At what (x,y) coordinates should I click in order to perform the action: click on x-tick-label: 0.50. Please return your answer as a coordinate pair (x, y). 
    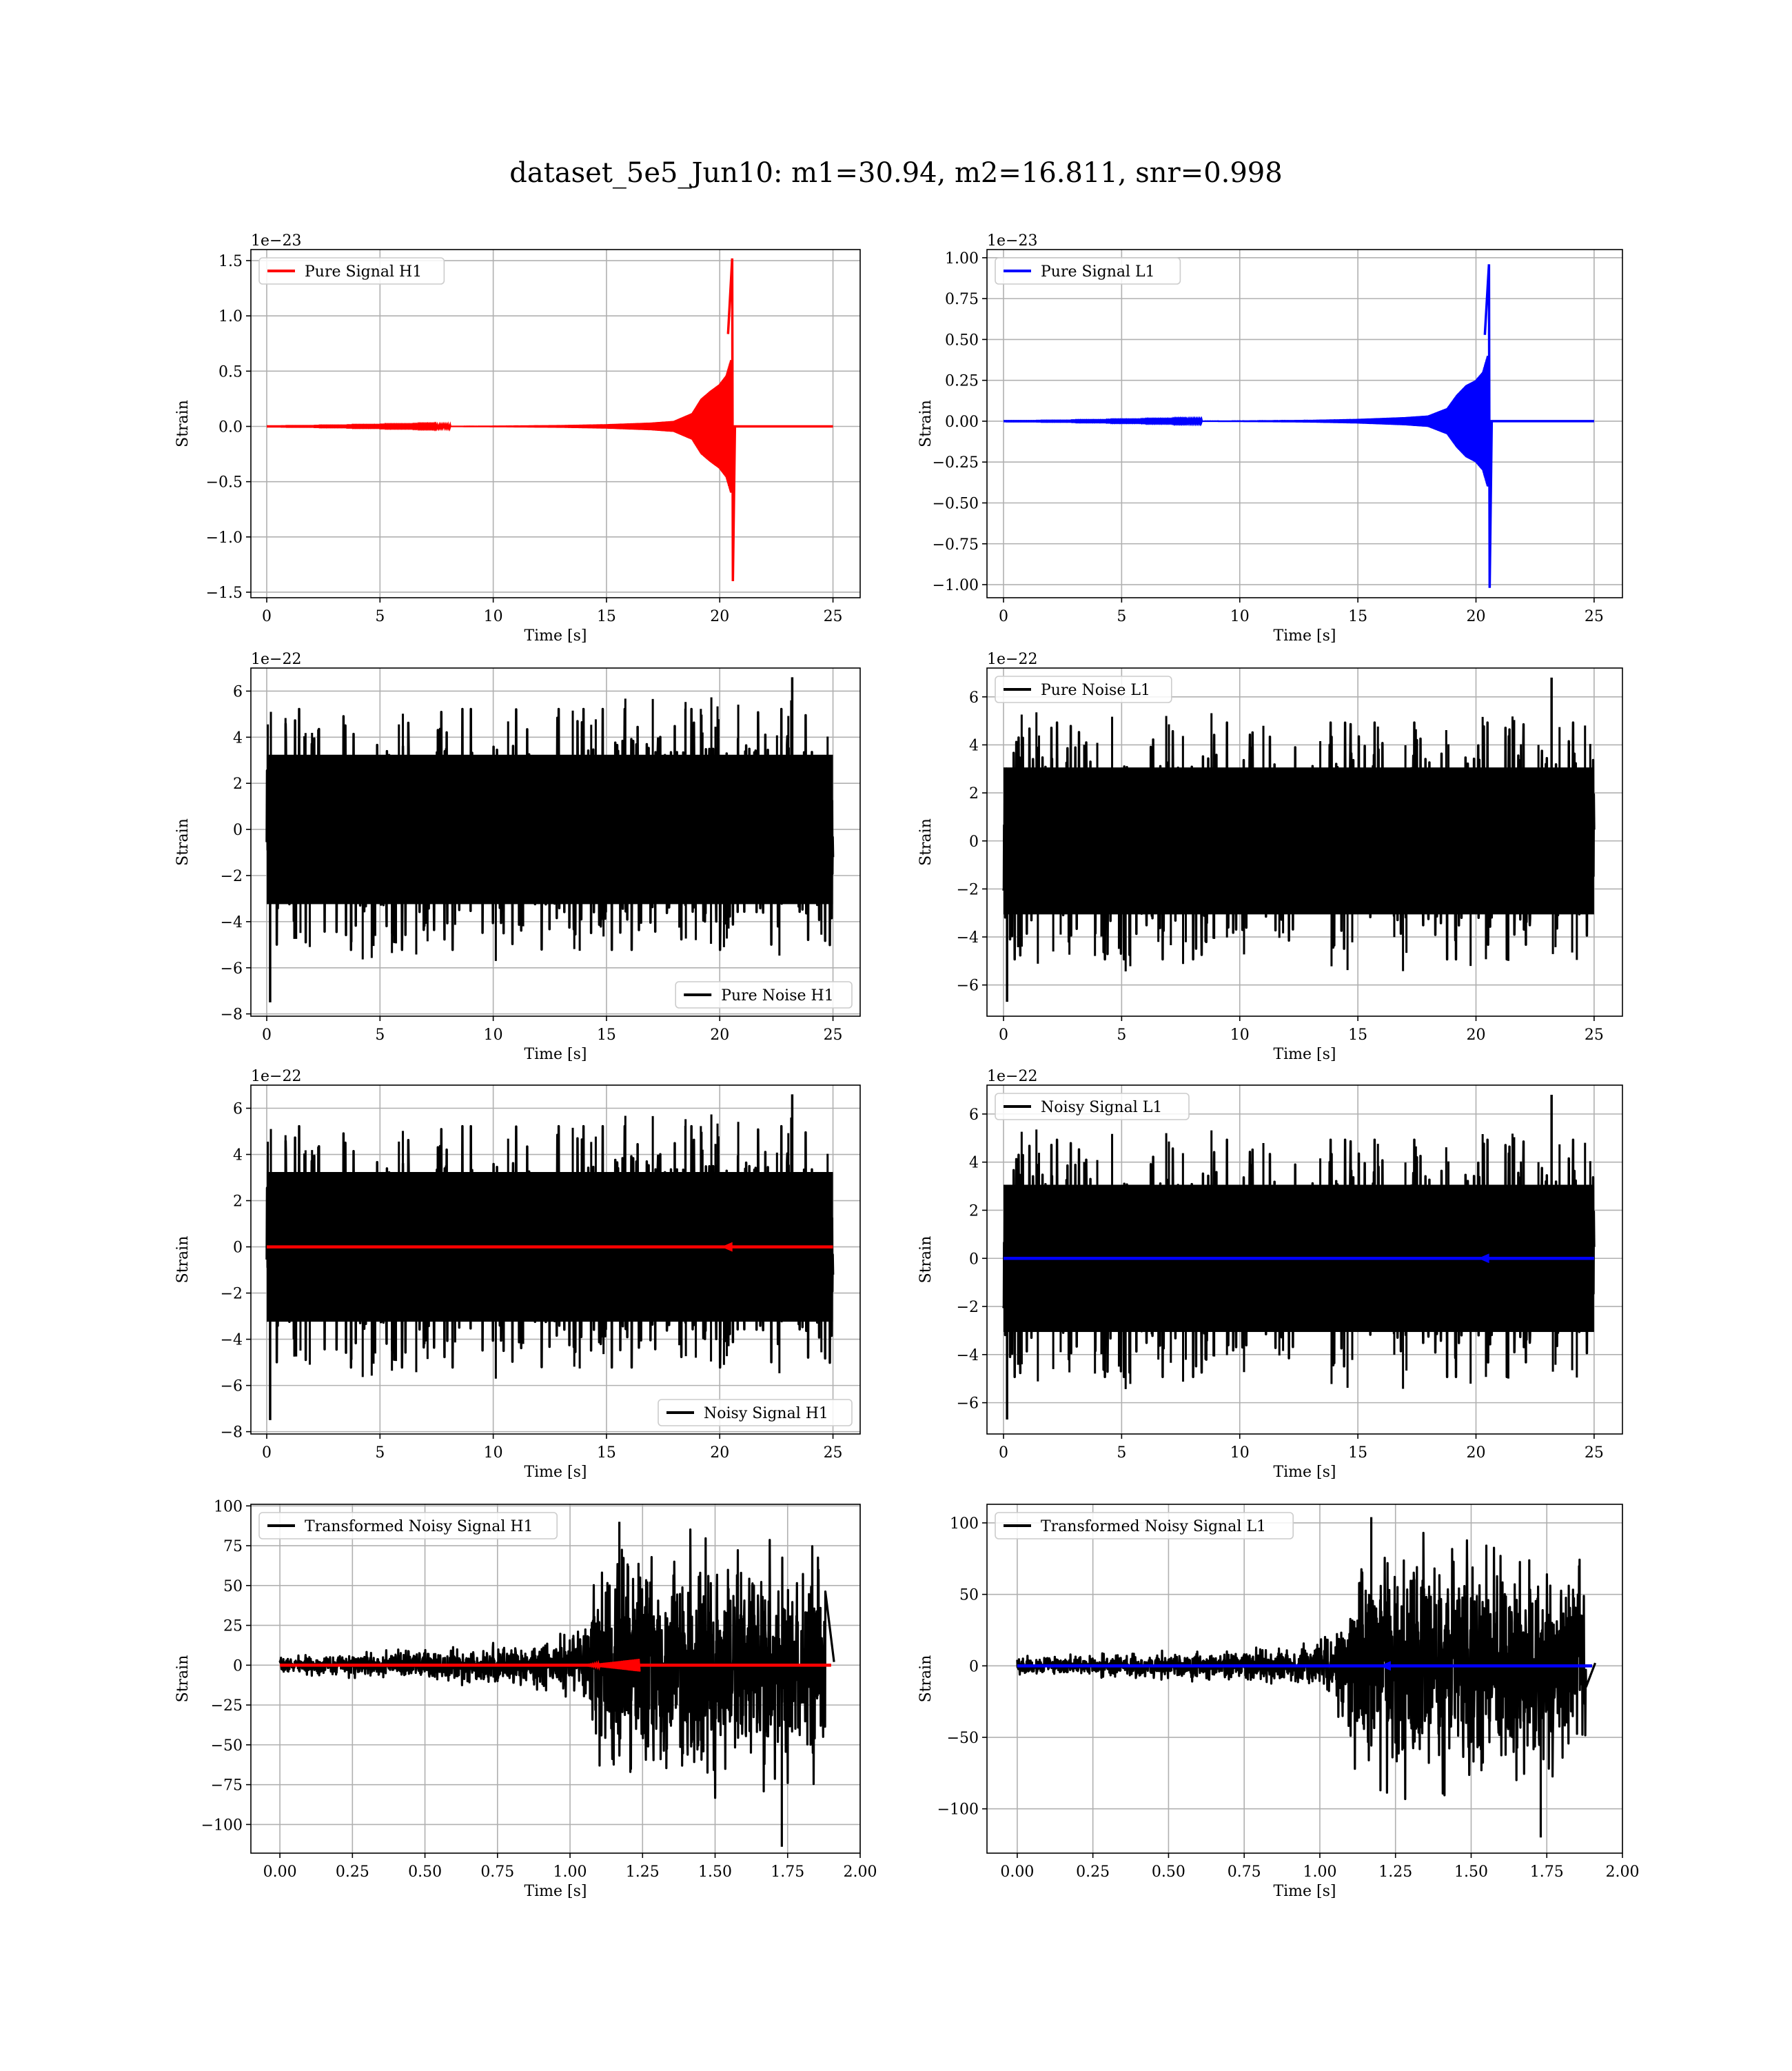
    Looking at the image, I should click on (1168, 1872).